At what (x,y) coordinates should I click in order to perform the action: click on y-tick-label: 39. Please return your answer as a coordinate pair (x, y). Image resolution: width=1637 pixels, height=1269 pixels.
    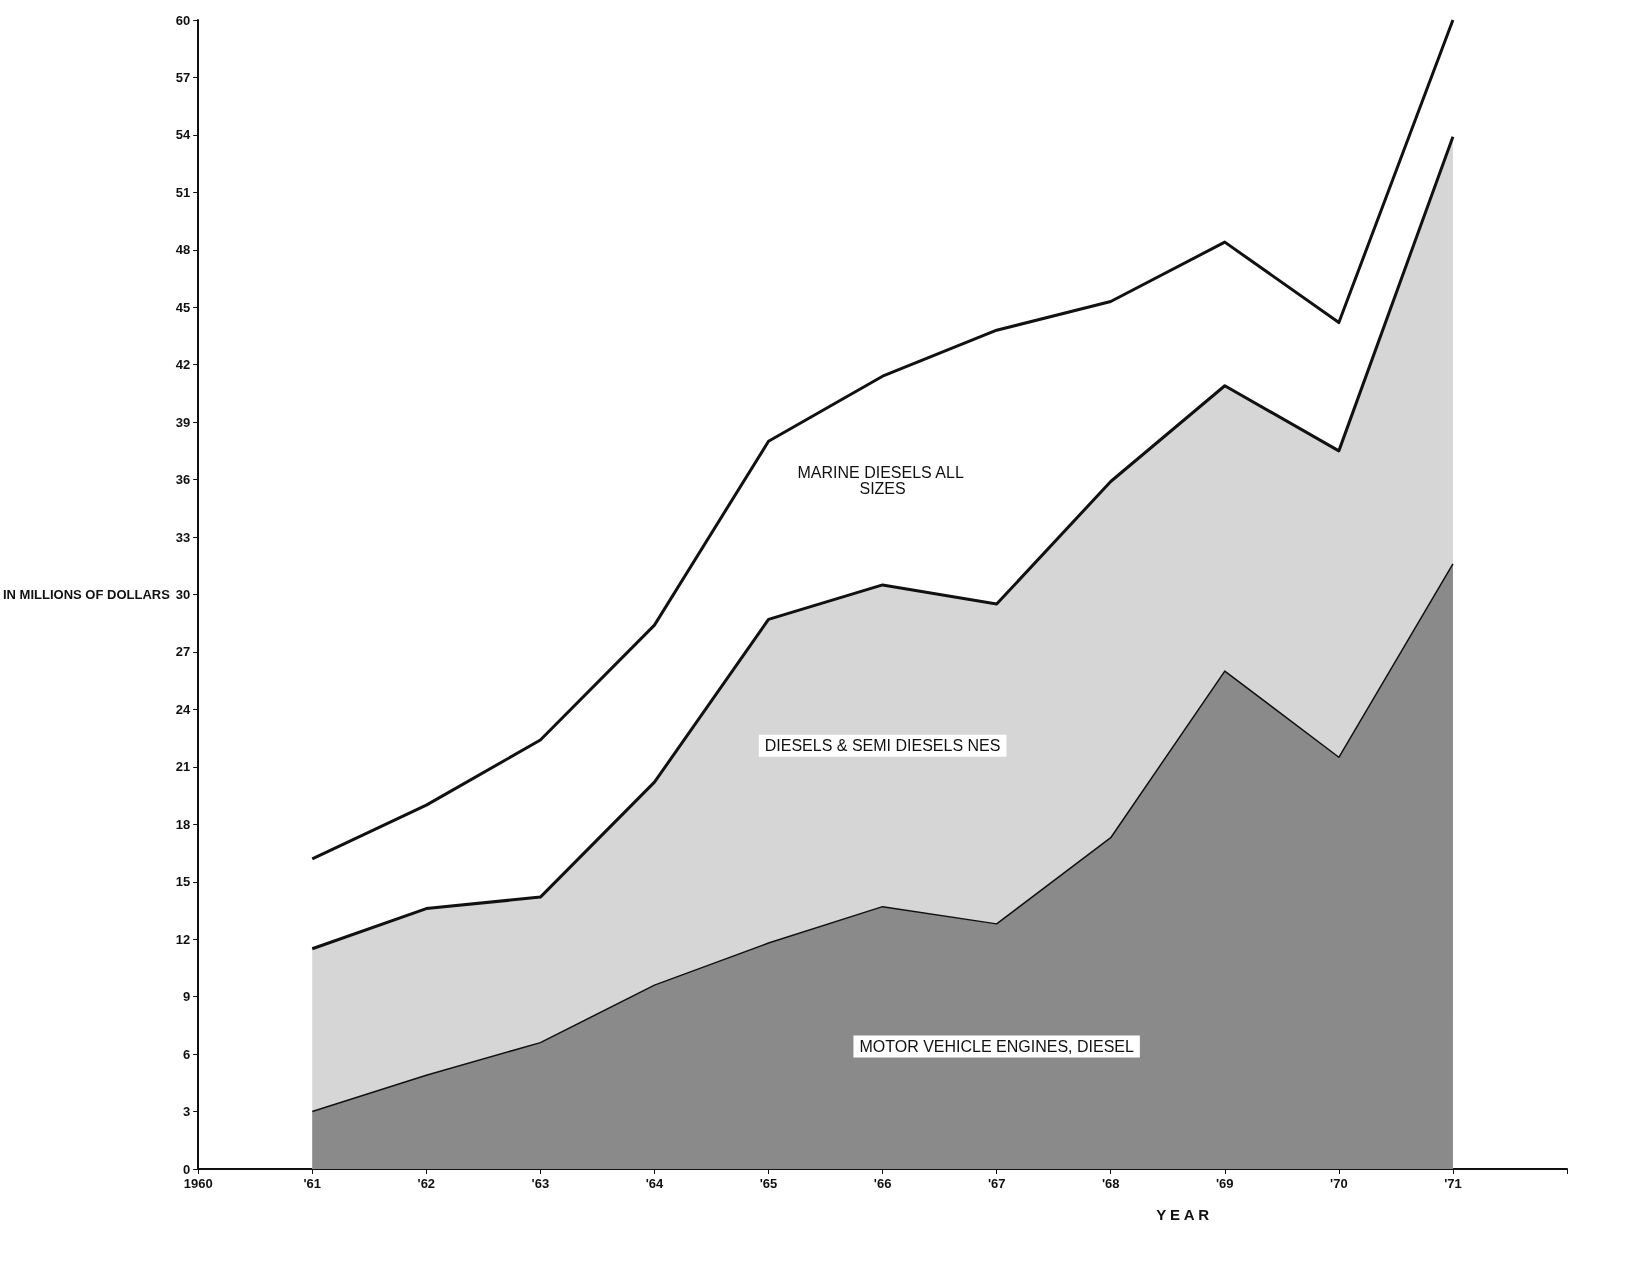
    Looking at the image, I should click on (183, 422).